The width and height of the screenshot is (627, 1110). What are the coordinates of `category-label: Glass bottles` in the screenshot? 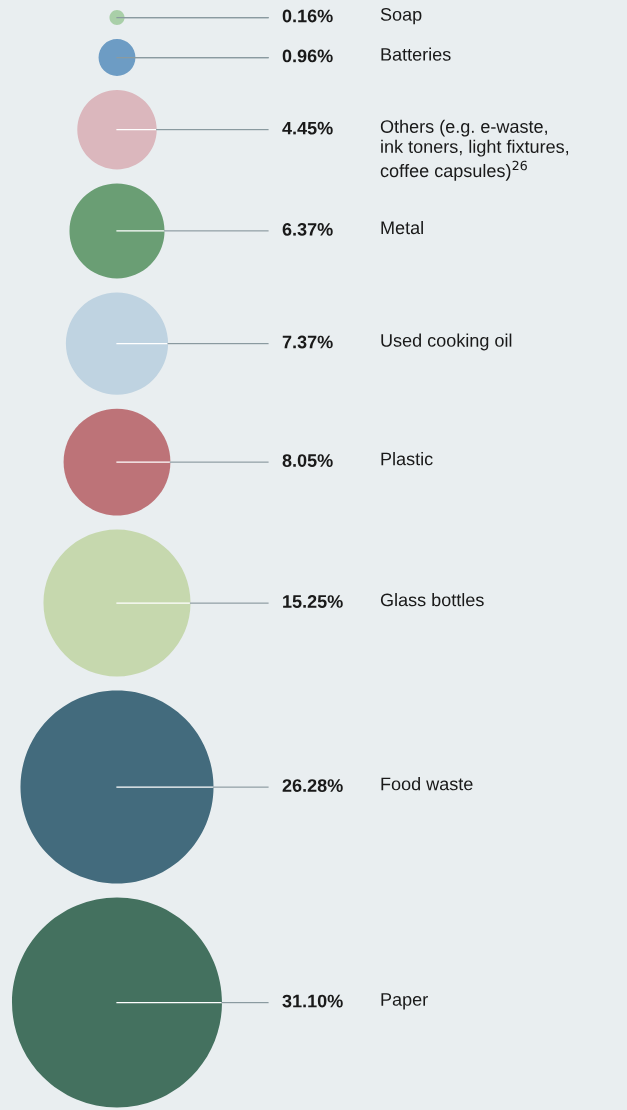 It's located at (432, 600).